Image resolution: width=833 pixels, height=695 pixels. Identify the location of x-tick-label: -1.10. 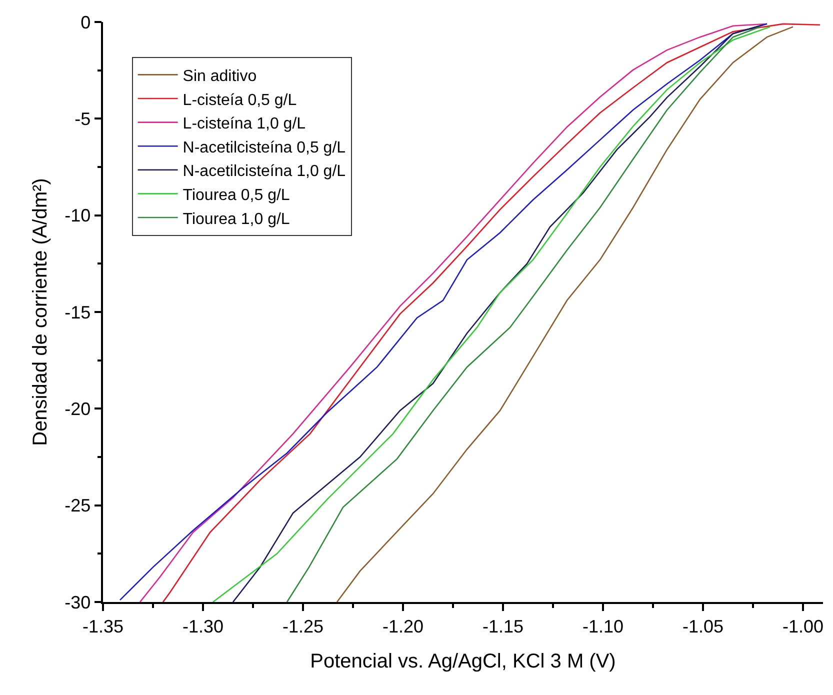
(603, 626).